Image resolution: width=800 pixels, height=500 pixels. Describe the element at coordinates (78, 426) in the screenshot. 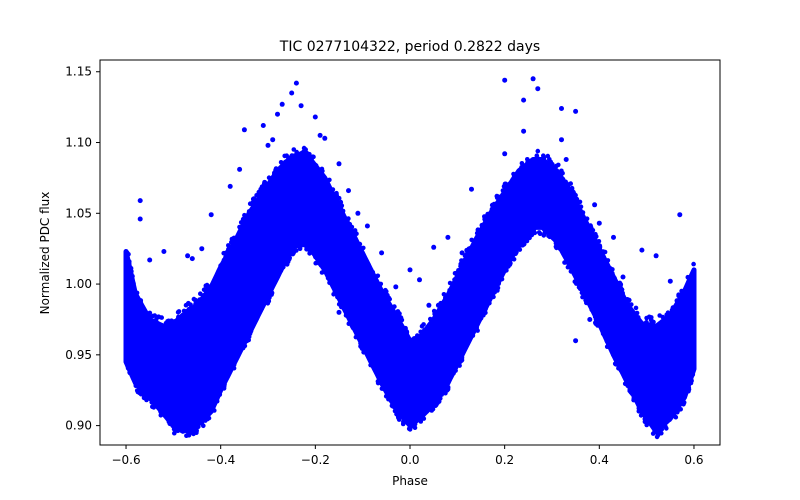

I see `y-tick-label: 0.90` at that location.